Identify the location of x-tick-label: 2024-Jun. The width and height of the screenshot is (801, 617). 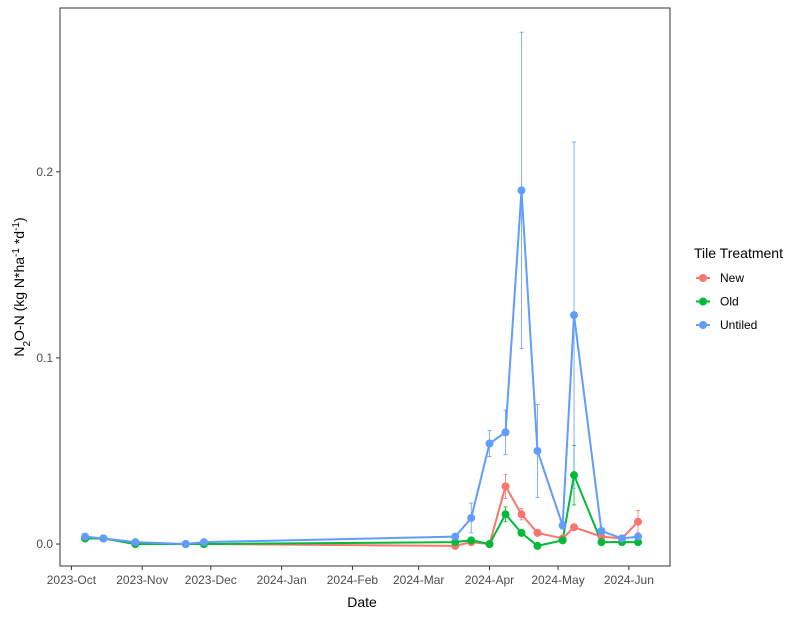
(629, 580).